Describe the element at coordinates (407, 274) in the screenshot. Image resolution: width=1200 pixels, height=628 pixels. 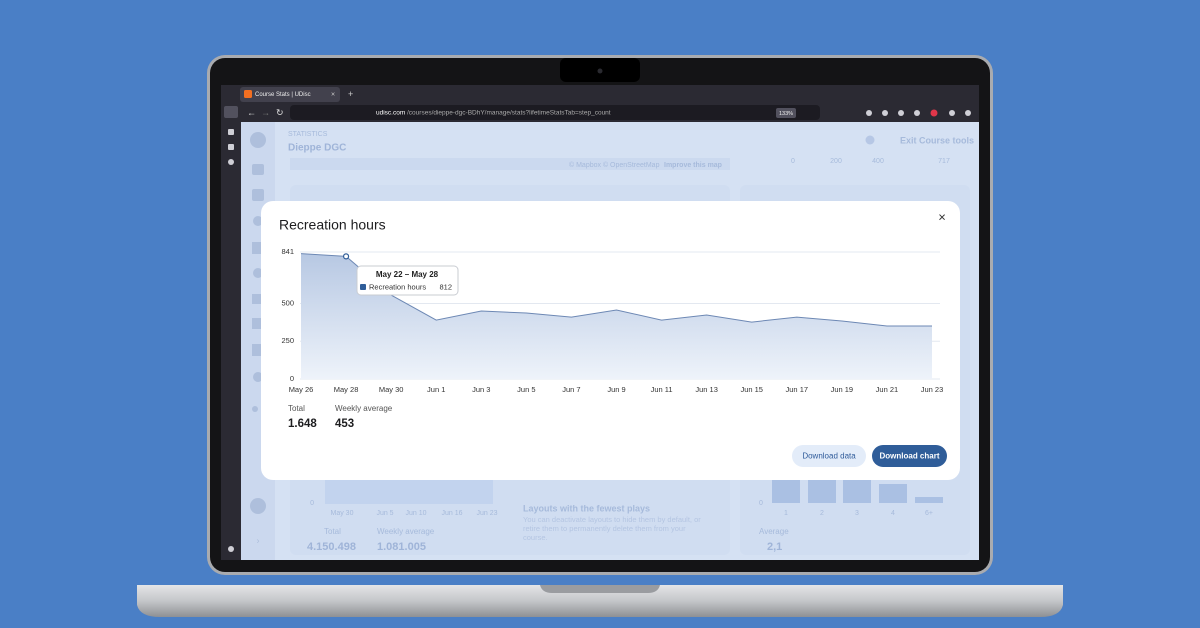
I see `tooltip-title: May 22 – May 28` at that location.